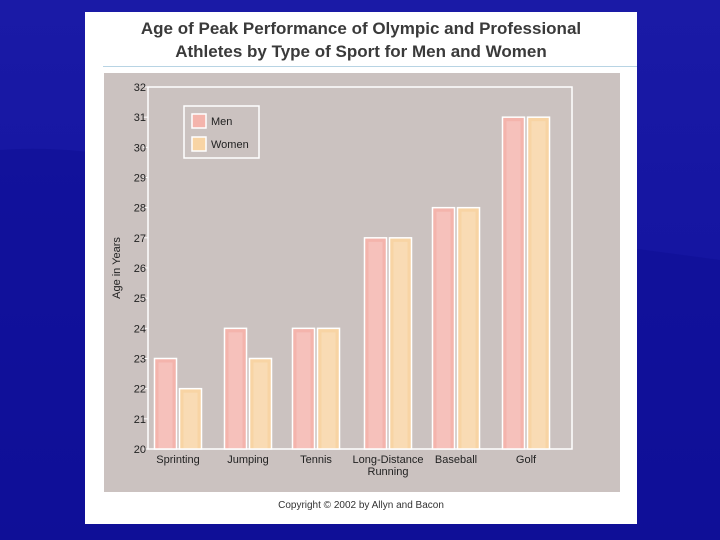 The width and height of the screenshot is (720, 540). Describe the element at coordinates (140, 148) in the screenshot. I see `y-tick-label: 30` at that location.